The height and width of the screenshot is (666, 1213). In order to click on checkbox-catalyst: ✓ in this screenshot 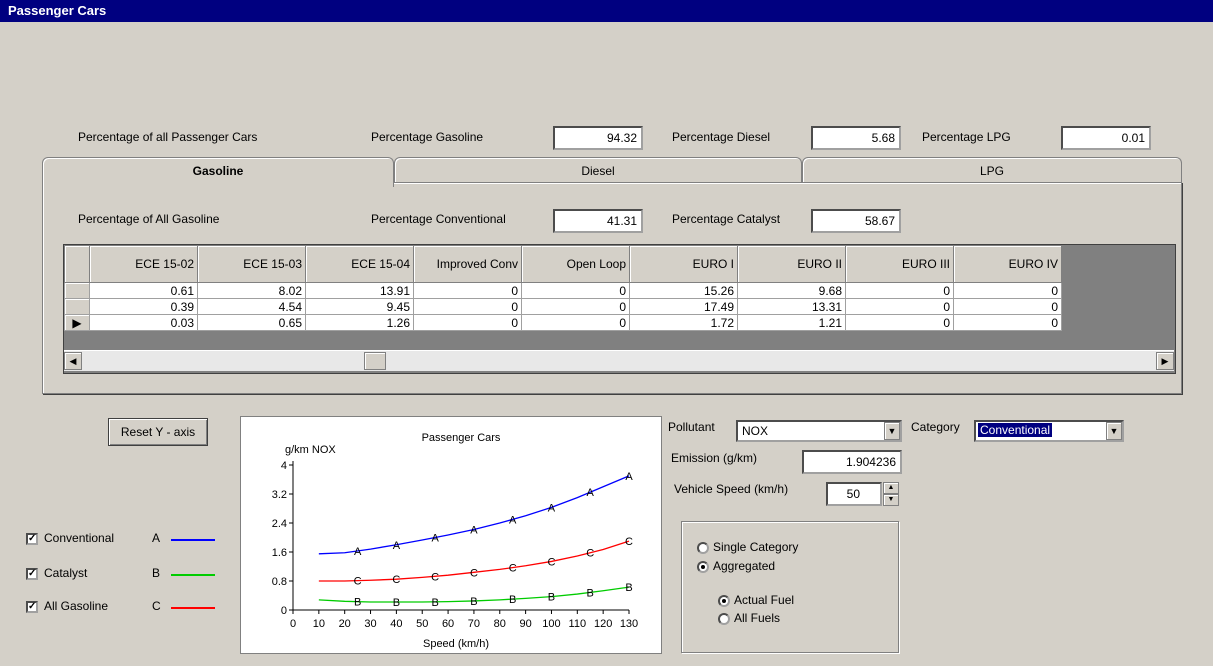, I will do `click(32, 574)`.